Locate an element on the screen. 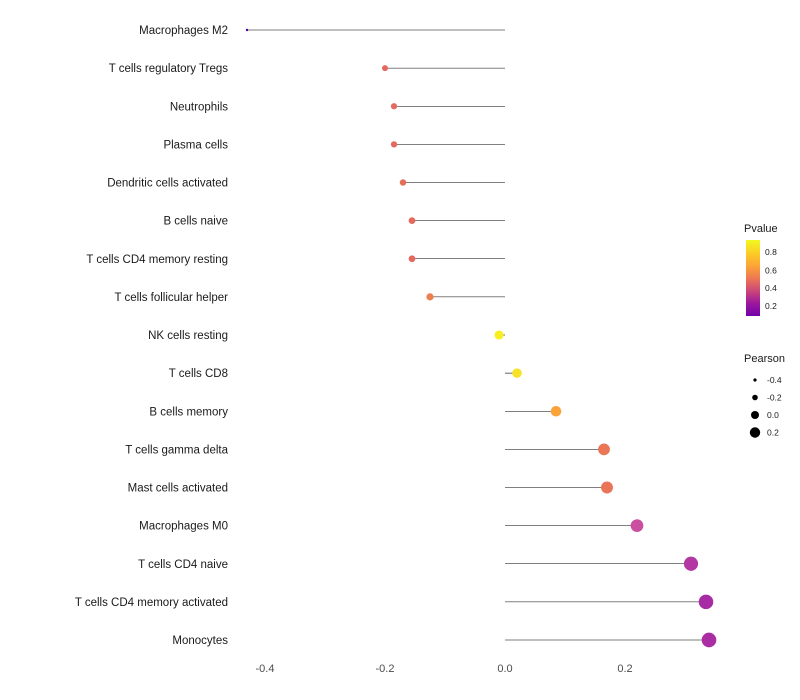 The image size is (800, 700). category-label: Dendritic cells activated is located at coordinates (167, 184).